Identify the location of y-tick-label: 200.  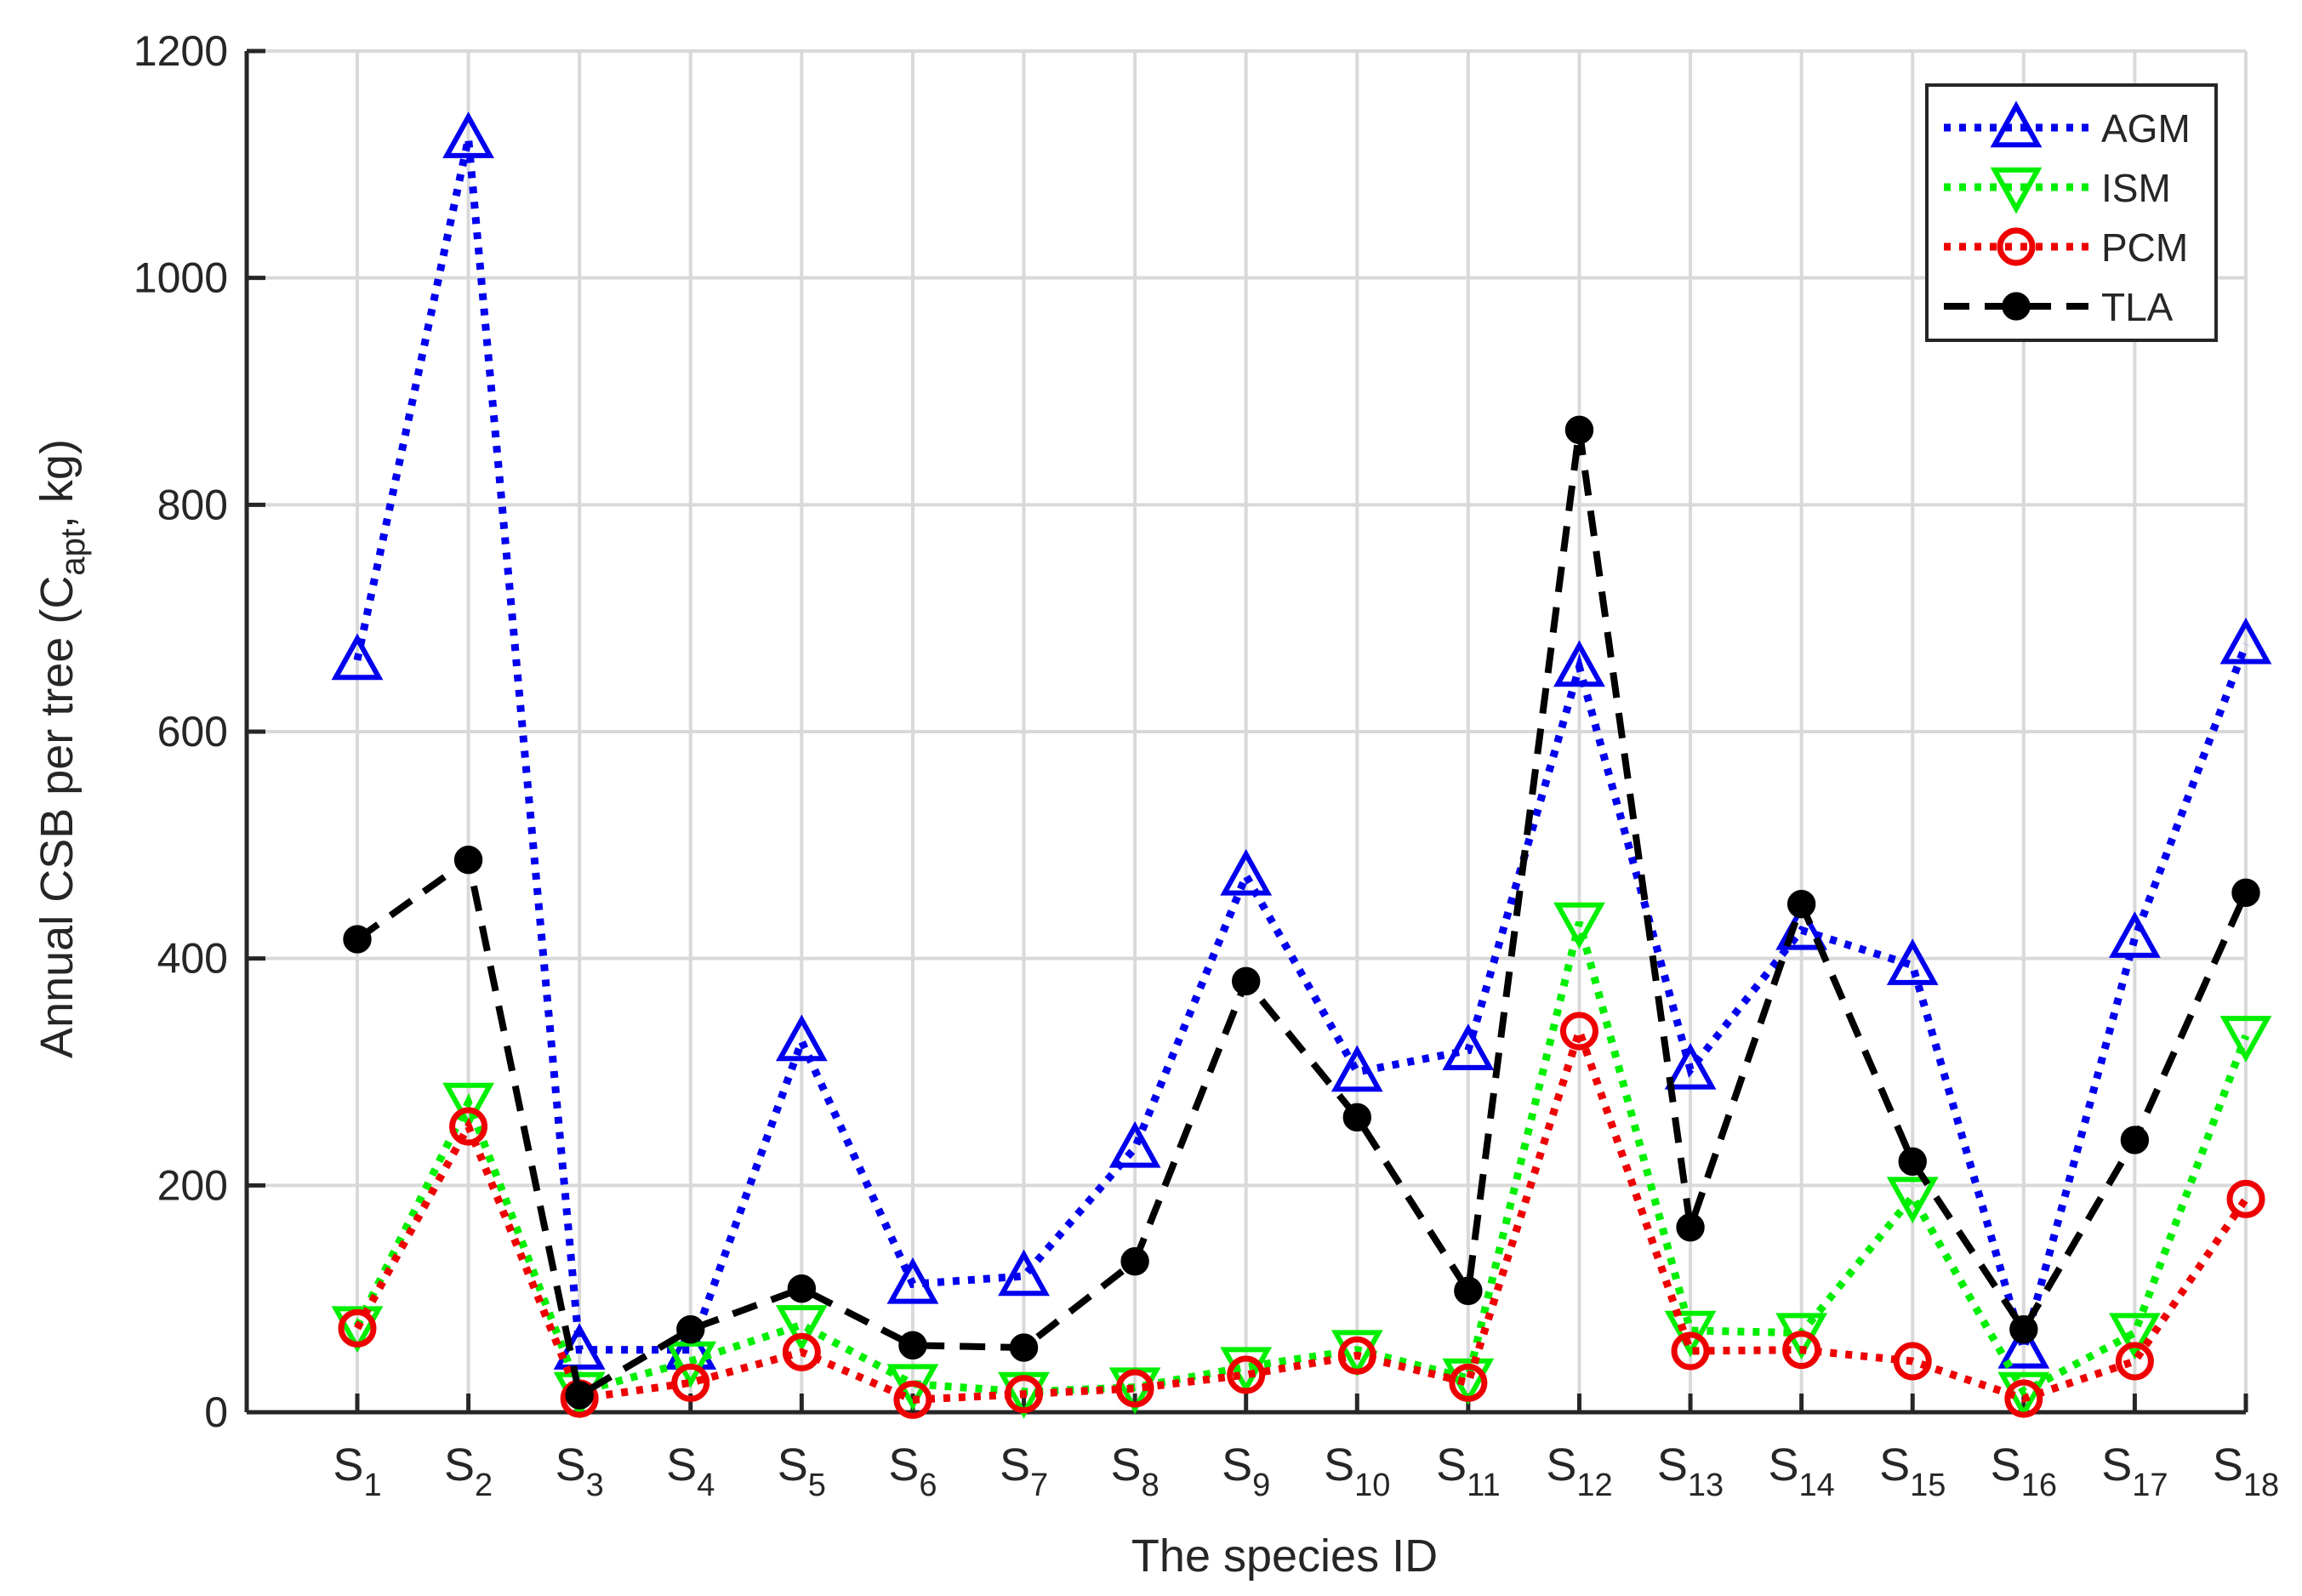
(192, 1185).